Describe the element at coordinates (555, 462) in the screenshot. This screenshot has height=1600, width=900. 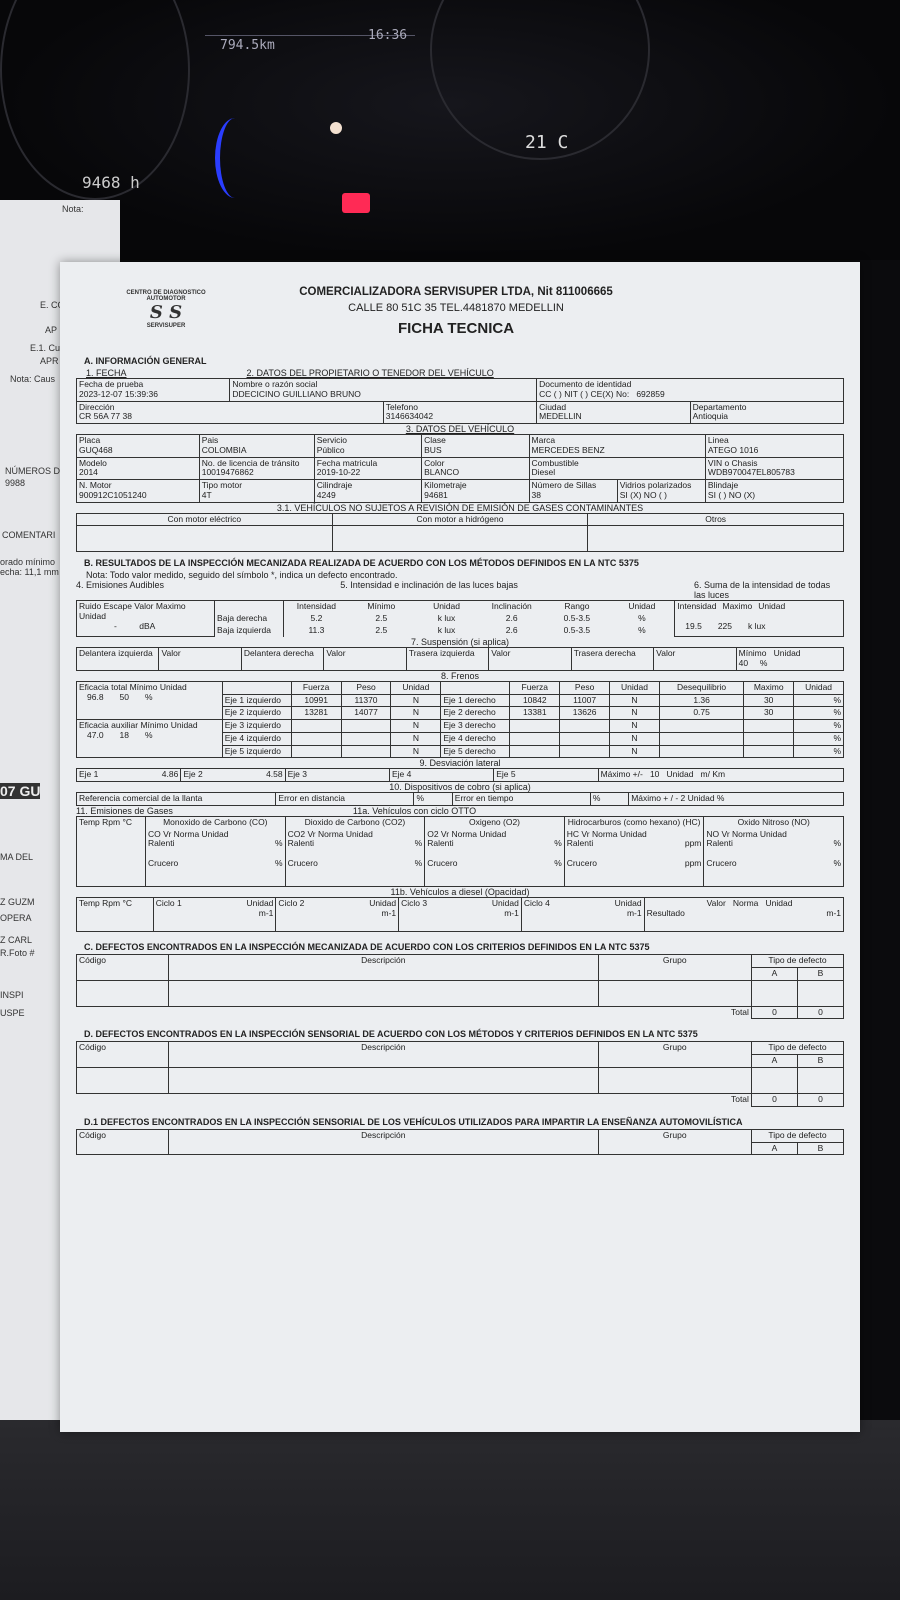
I see `label: Combustible` at that location.